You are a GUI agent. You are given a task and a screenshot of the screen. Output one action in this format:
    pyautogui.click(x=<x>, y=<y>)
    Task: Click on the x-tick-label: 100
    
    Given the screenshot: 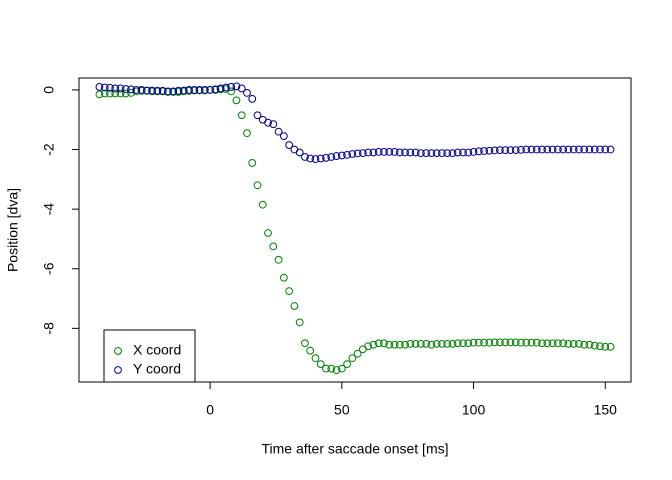 What is the action you would take?
    pyautogui.click(x=474, y=410)
    